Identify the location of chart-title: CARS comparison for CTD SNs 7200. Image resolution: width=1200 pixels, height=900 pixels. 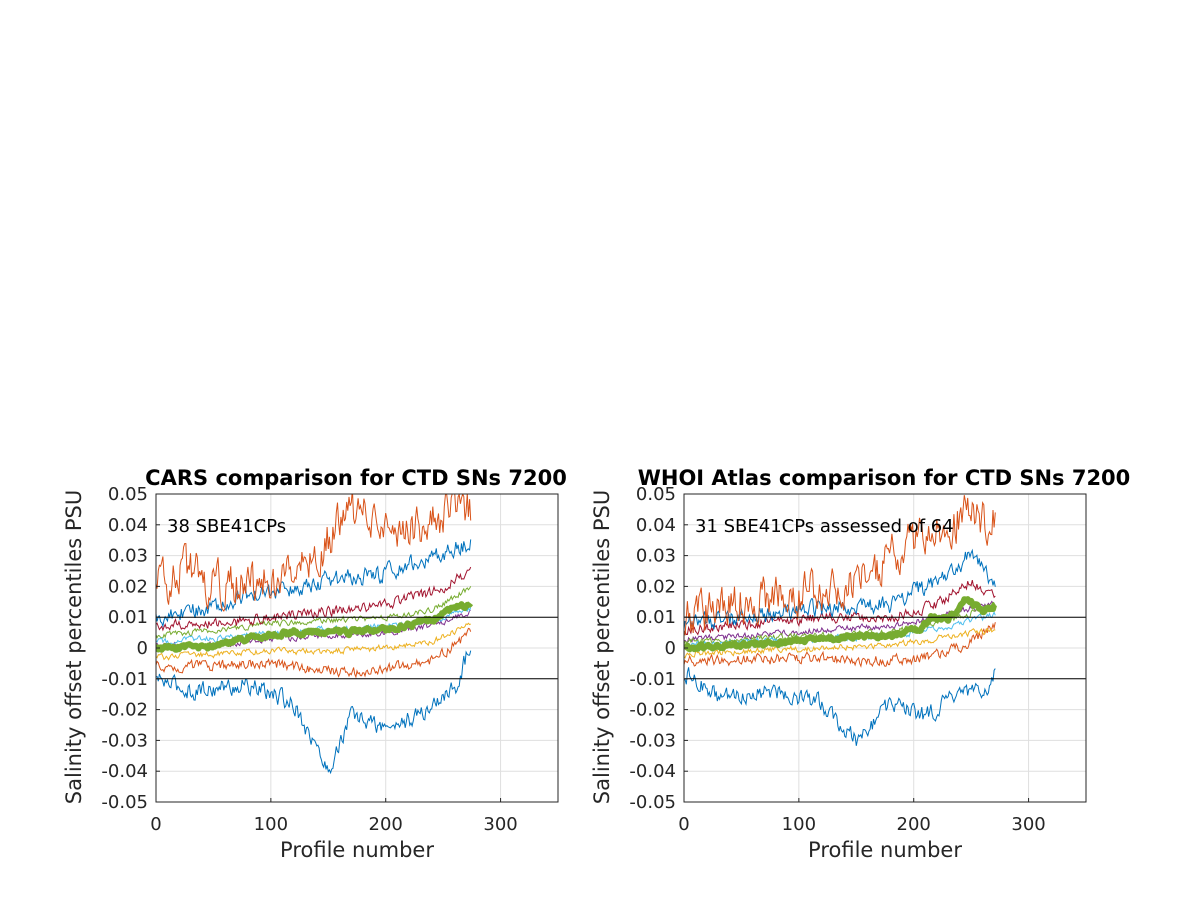
(356, 478).